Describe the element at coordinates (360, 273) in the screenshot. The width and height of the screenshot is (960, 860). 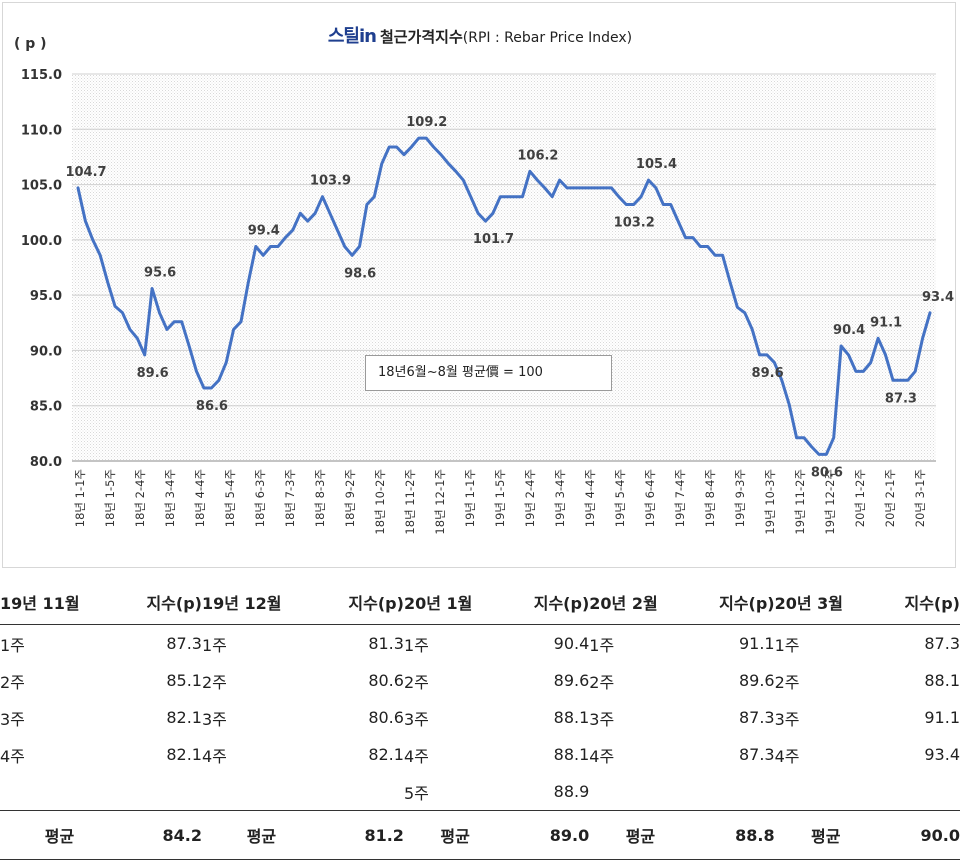
I see `data-label: 98.6` at that location.